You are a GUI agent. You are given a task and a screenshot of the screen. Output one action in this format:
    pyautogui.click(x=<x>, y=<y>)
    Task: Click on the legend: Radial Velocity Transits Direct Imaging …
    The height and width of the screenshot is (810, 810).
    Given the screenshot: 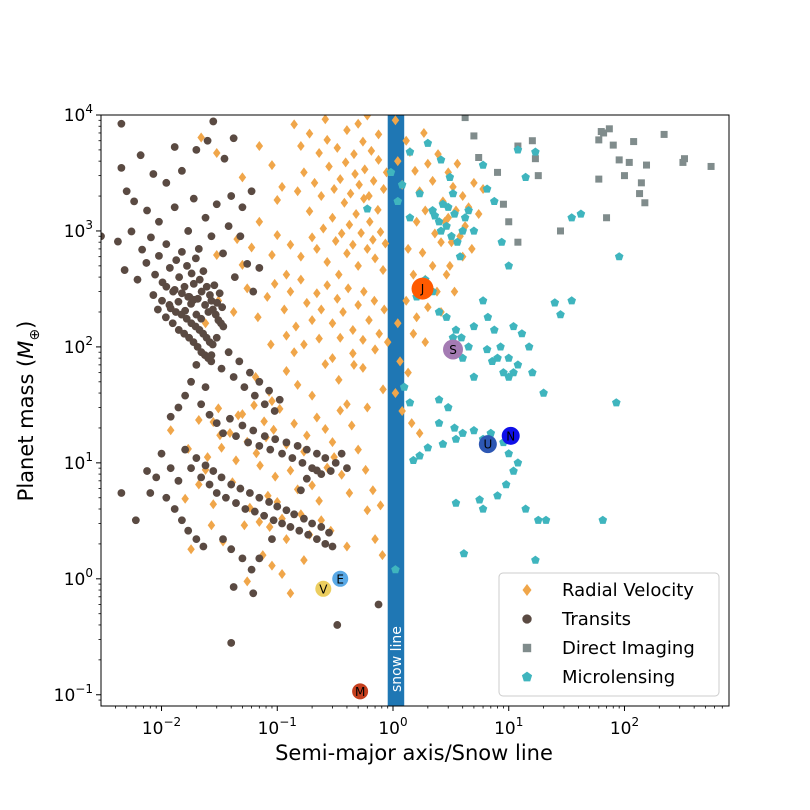 What is the action you would take?
    pyautogui.click(x=609, y=634)
    